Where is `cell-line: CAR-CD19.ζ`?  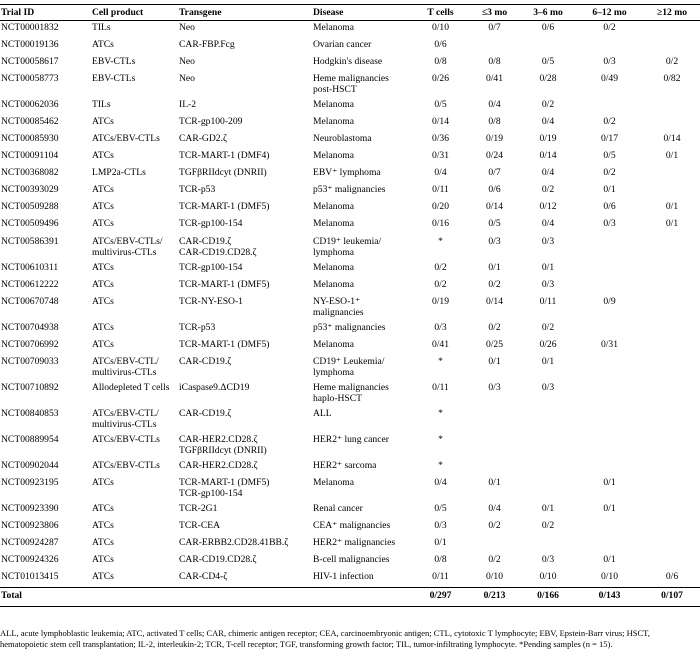 cell-line: CAR-CD19.ζ is located at coordinates (205, 361).